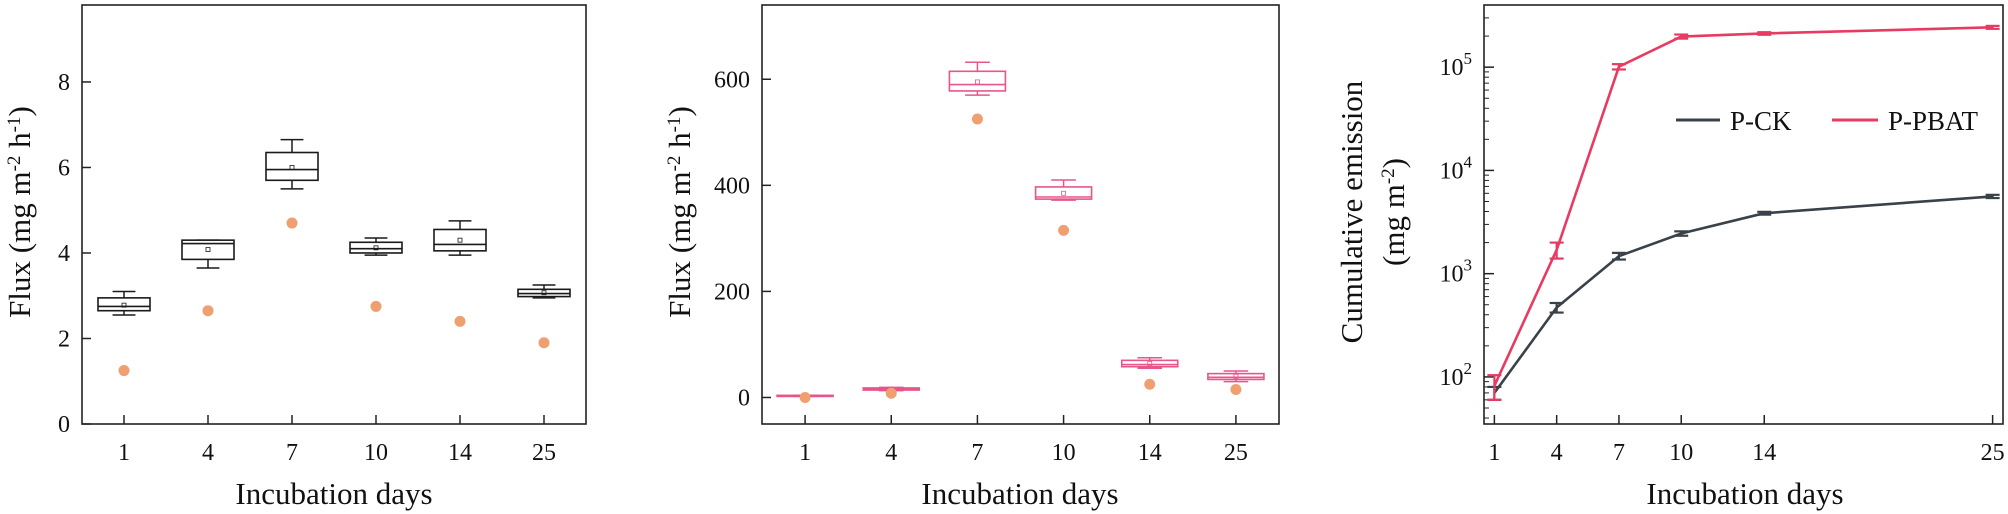 The image size is (2008, 514). Describe the element at coordinates (1743, 294) in the screenshot. I see `series-line-p-ck` at that location.